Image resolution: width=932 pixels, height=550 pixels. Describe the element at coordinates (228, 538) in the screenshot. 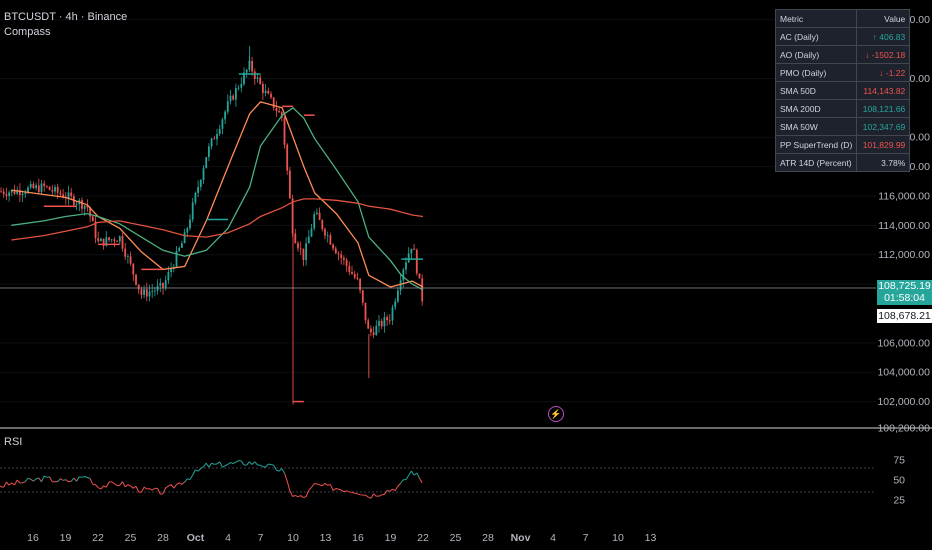

I see `time-tick: 4` at that location.